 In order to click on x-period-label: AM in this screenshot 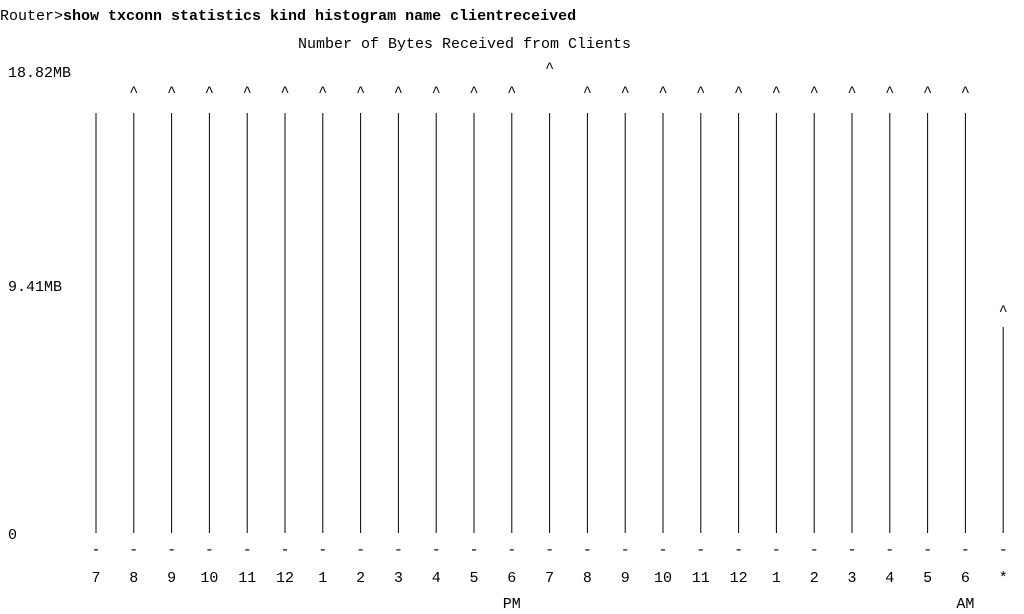, I will do `click(965, 604)`.